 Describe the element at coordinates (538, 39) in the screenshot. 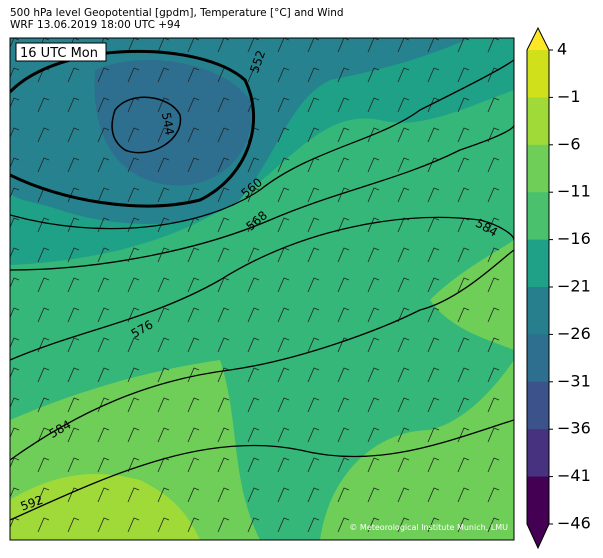

I see `colorbar-extend-top` at that location.